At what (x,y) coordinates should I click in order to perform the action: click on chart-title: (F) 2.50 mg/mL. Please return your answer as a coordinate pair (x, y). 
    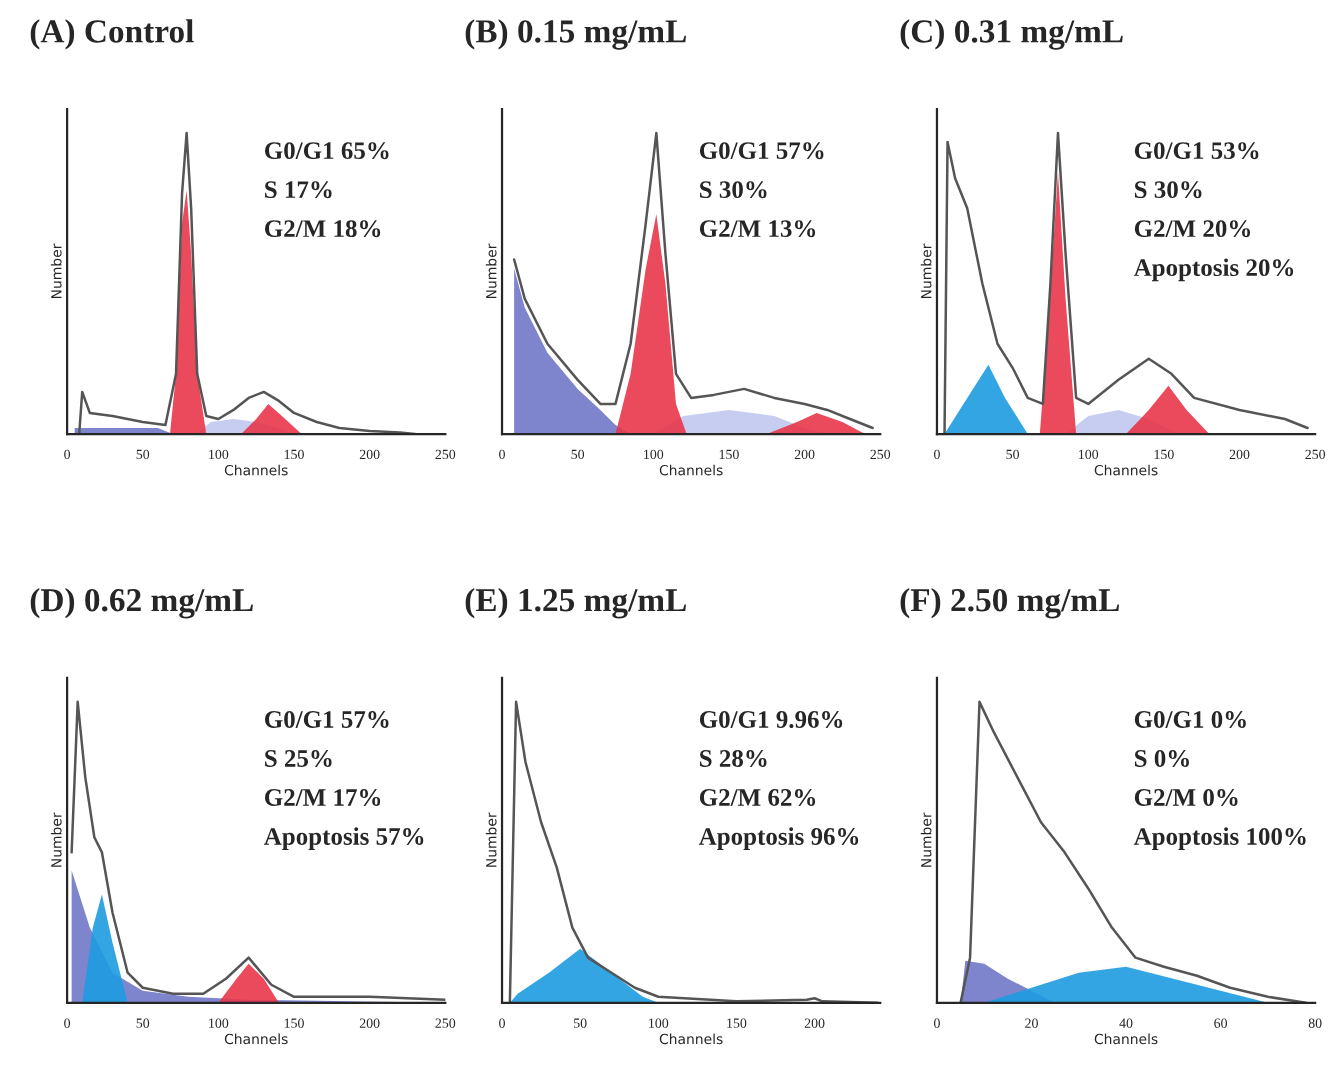
    Looking at the image, I should click on (1009, 603).